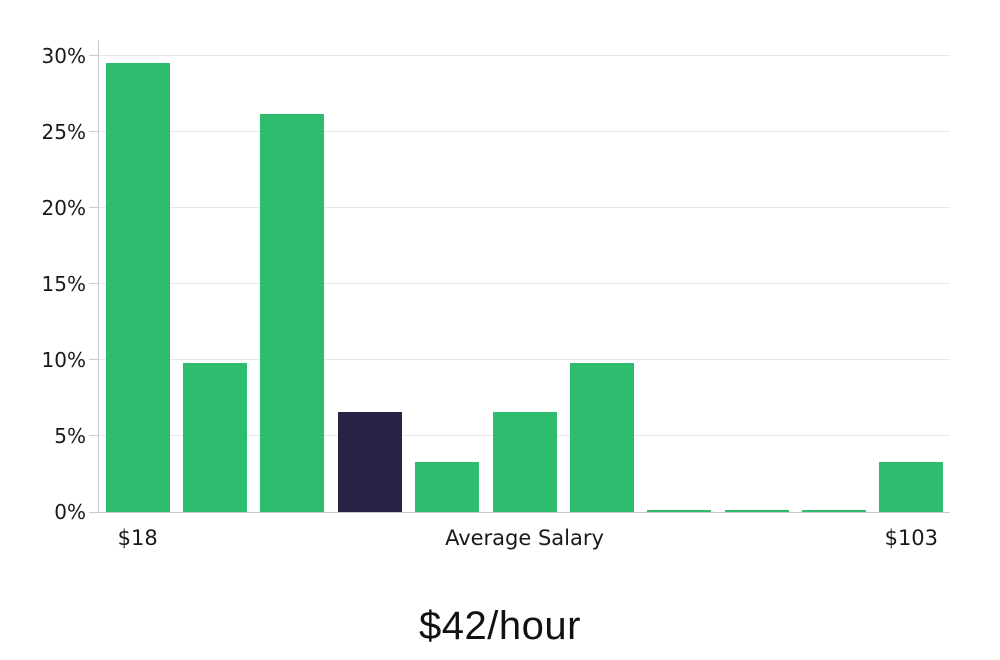 This screenshot has height=660, width=1000. What do you see at coordinates (524, 56) in the screenshot?
I see `gridline-30pct` at bounding box center [524, 56].